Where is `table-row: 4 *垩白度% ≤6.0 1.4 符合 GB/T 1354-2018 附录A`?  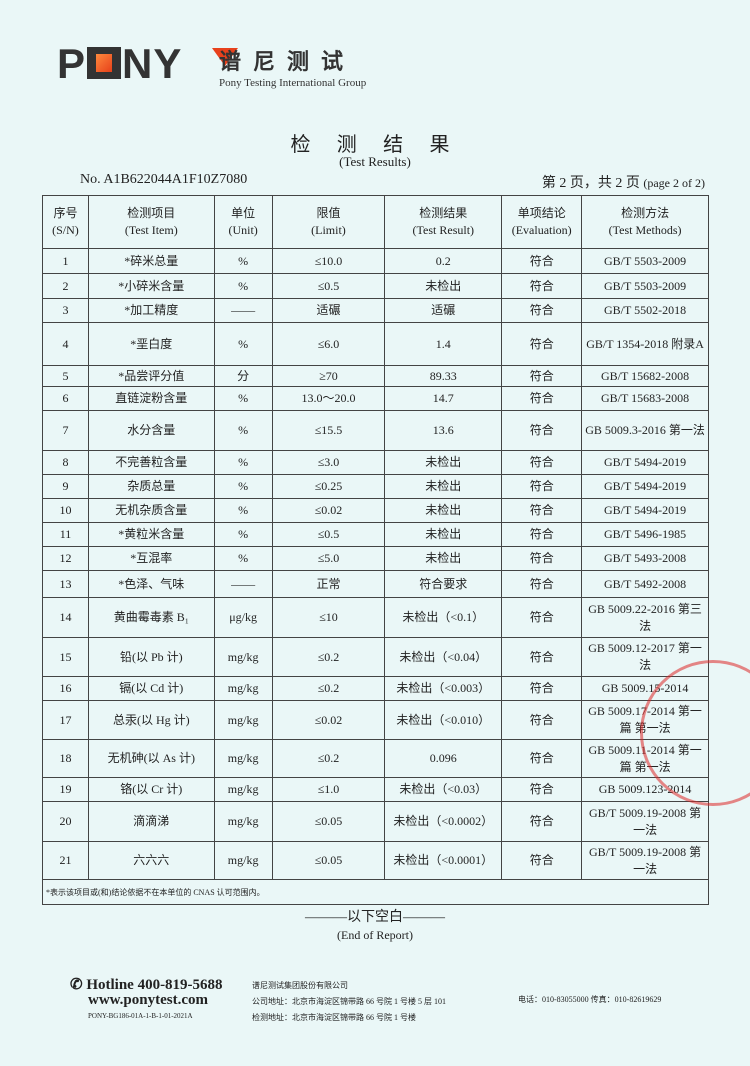 table-row: 4 *垩白度% ≤6.0 1.4 符合 GB/T 1354-2018 附录A is located at coordinates (375, 344).